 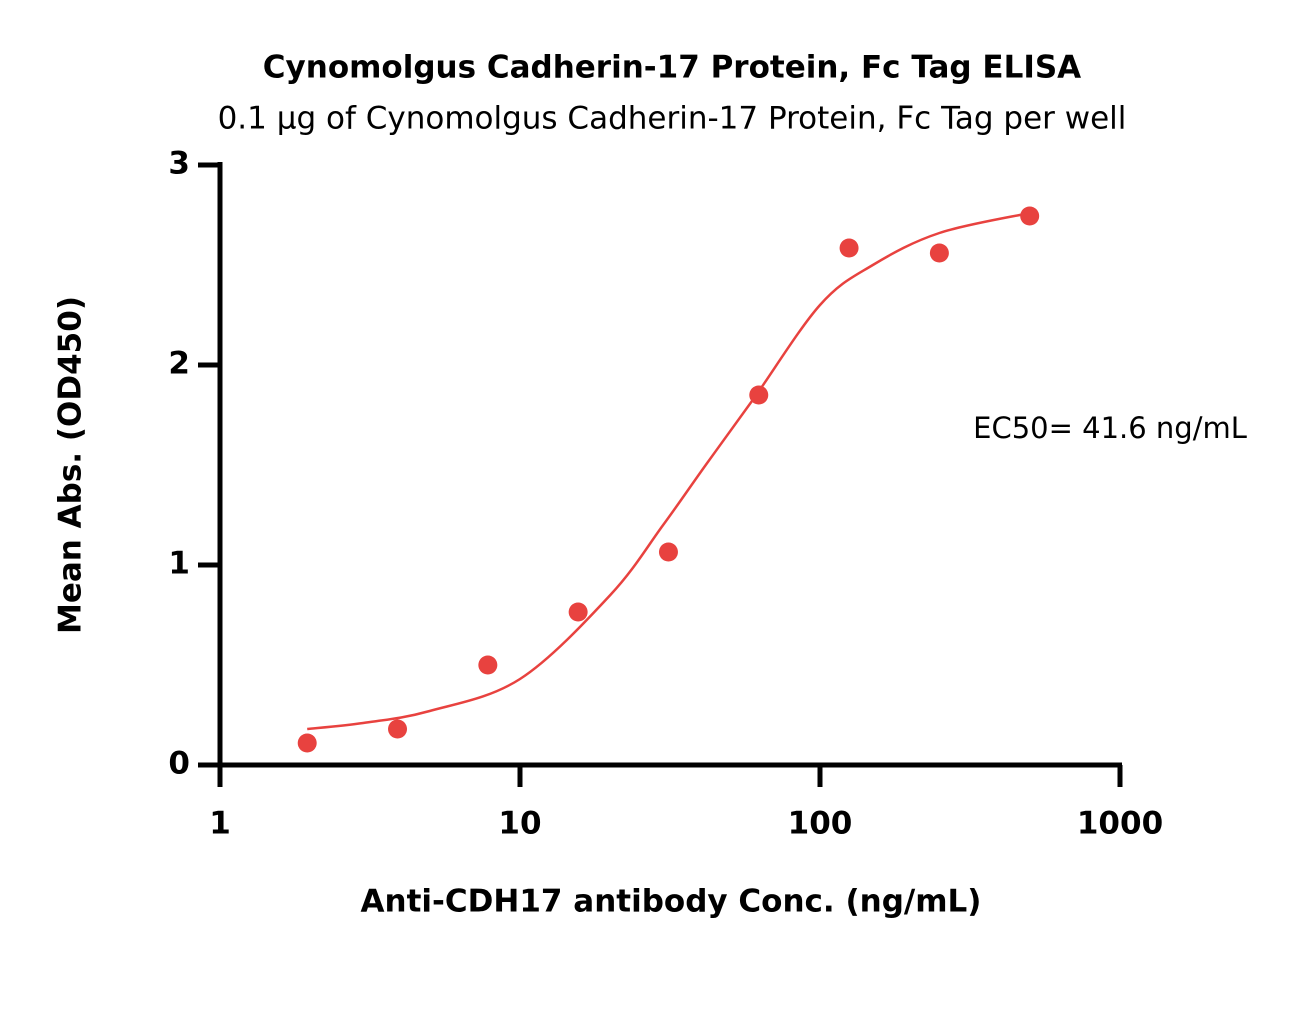 I want to click on annotation: EC50= 41.6 ng/mL, so click(x=1110, y=428).